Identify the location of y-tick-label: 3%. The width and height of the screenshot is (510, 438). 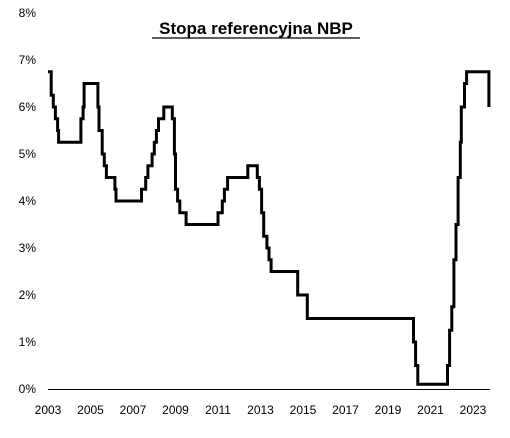
(28, 248).